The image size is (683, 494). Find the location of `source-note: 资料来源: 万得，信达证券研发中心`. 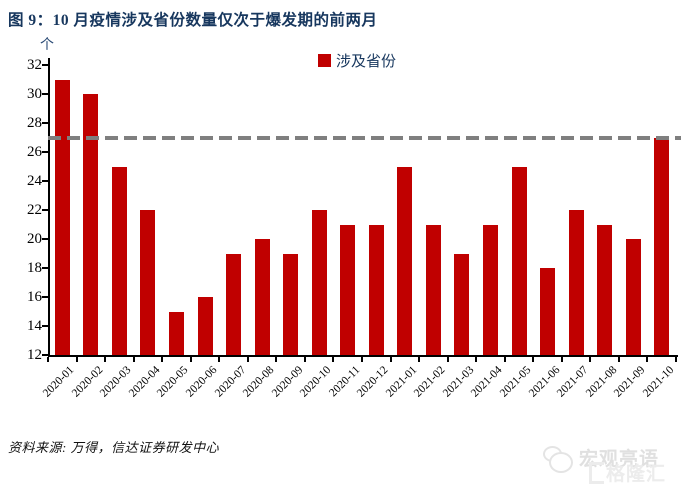

source-note: 资料来源: 万得，信达证券研发中心 is located at coordinates (114, 447).